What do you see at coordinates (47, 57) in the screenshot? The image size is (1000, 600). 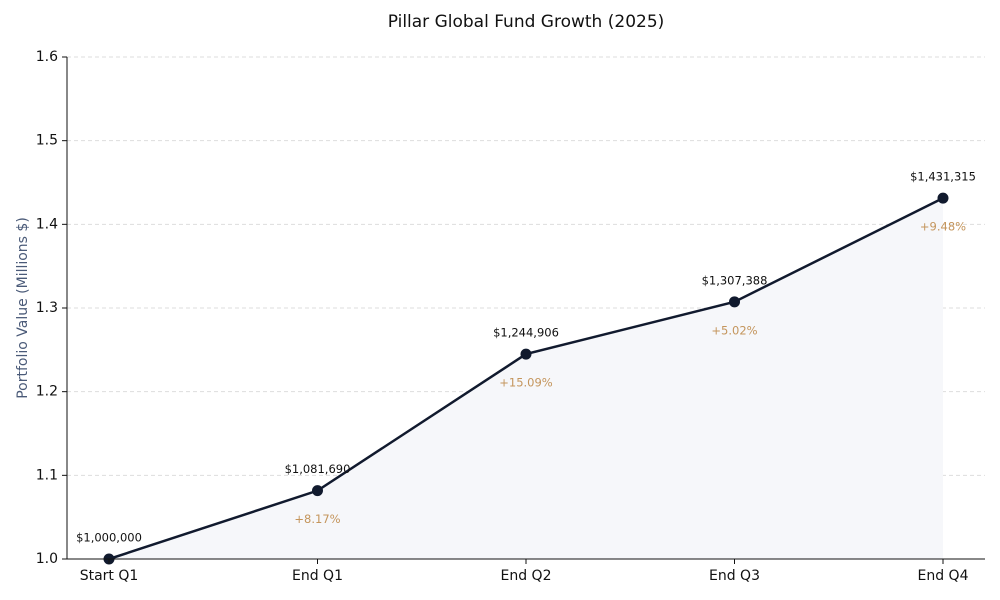 I see `y-tick-label: 1.6` at bounding box center [47, 57].